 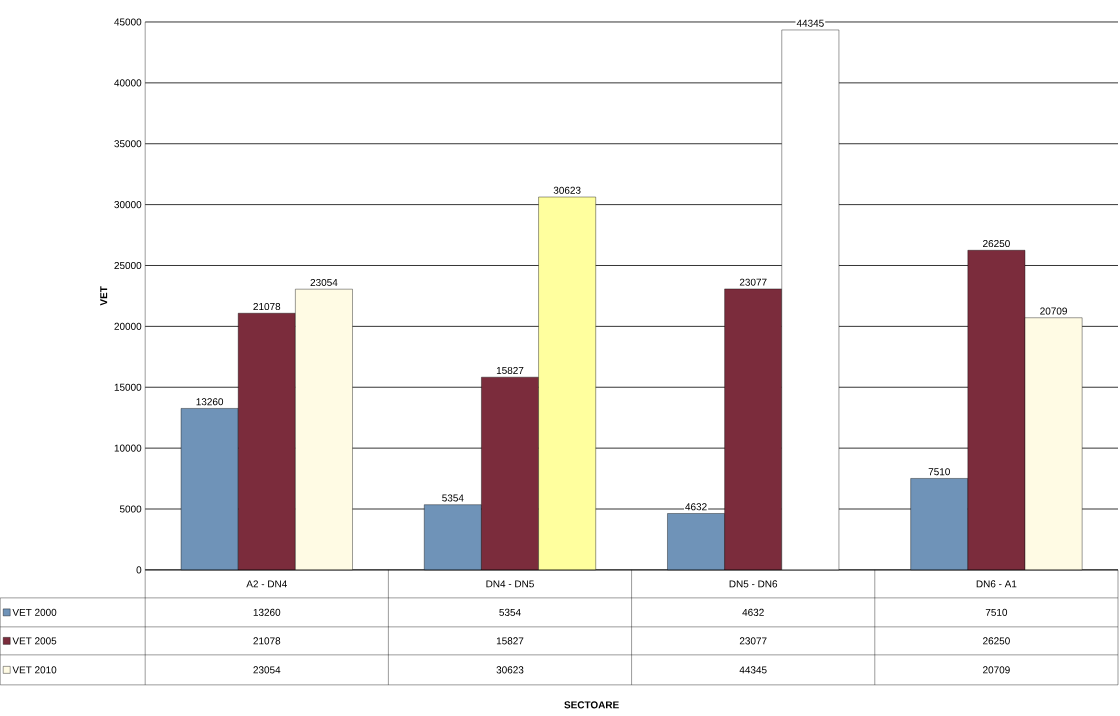 I want to click on text: 30623, so click(x=567, y=190).